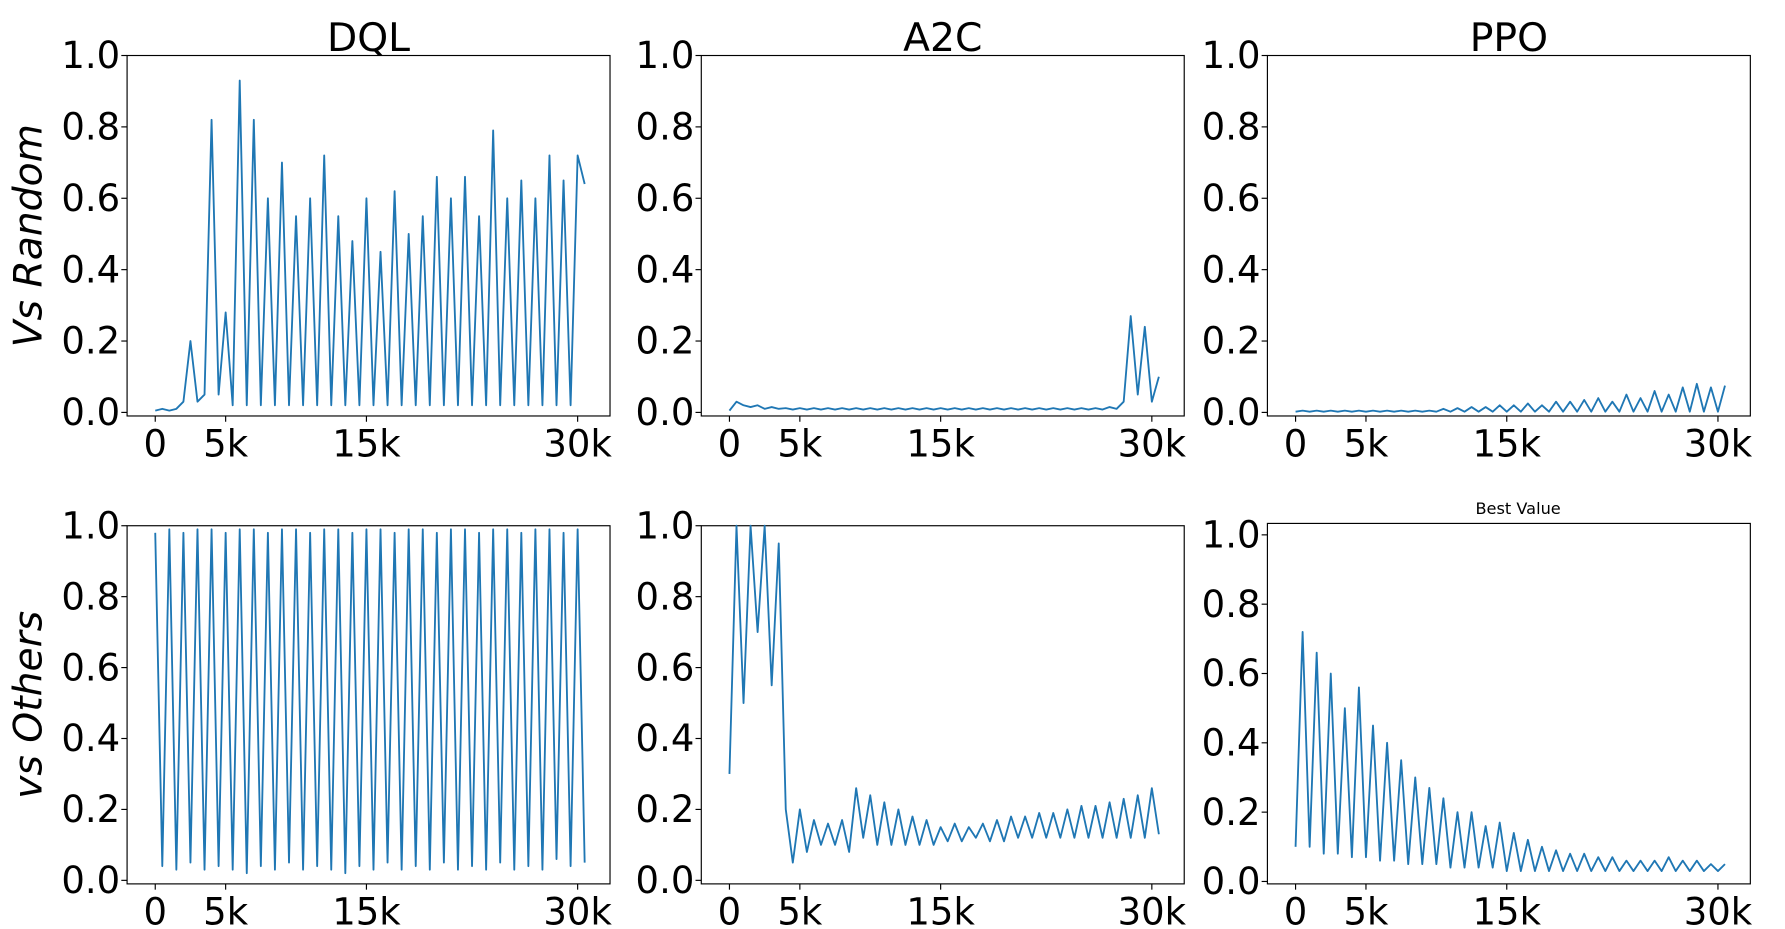 The height and width of the screenshot is (929, 1785). What do you see at coordinates (1509, 38) in the screenshot?
I see `chart-title: PPO` at bounding box center [1509, 38].